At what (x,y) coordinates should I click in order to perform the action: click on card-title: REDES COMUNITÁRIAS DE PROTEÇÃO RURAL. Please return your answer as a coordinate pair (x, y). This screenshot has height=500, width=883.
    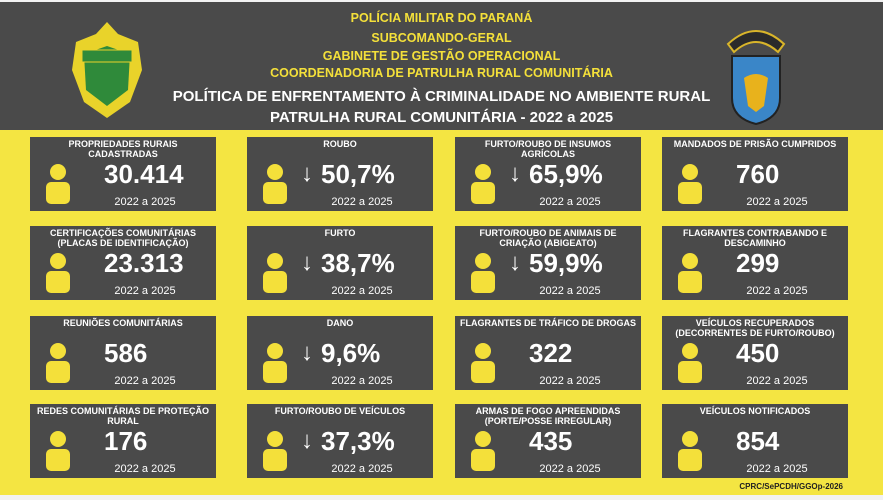
    Looking at the image, I should click on (122, 416).